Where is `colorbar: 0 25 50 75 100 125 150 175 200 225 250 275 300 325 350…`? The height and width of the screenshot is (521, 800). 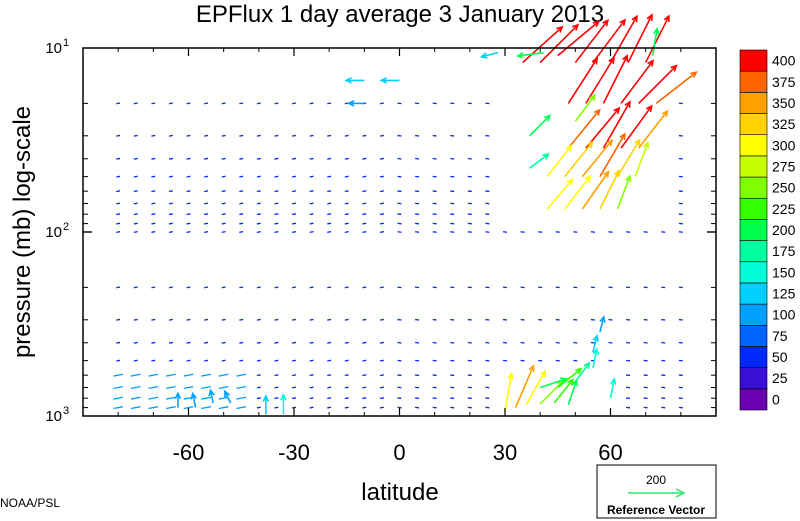
colorbar: 0 25 50 75 100 125 150 175 200 225 250 275 300 325 350… is located at coordinates (767, 230).